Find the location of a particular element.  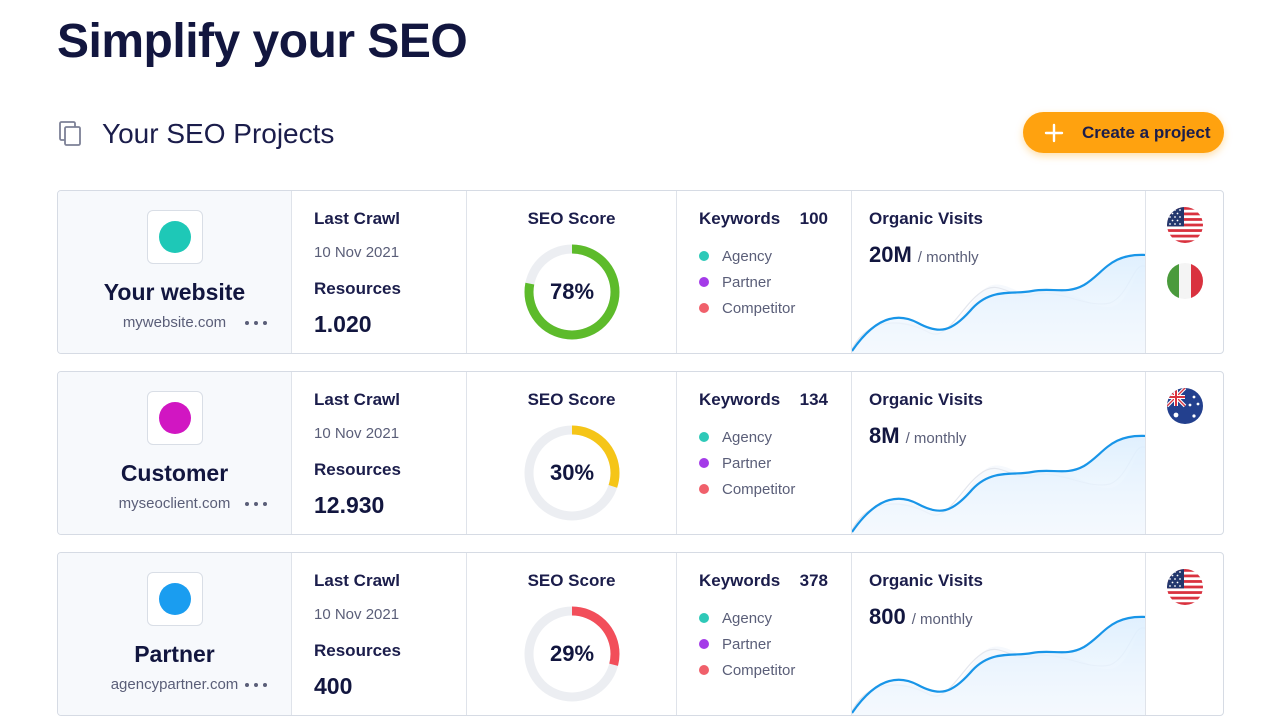

project-site-cell: Partner agencypartner.com is located at coordinates (175, 634).